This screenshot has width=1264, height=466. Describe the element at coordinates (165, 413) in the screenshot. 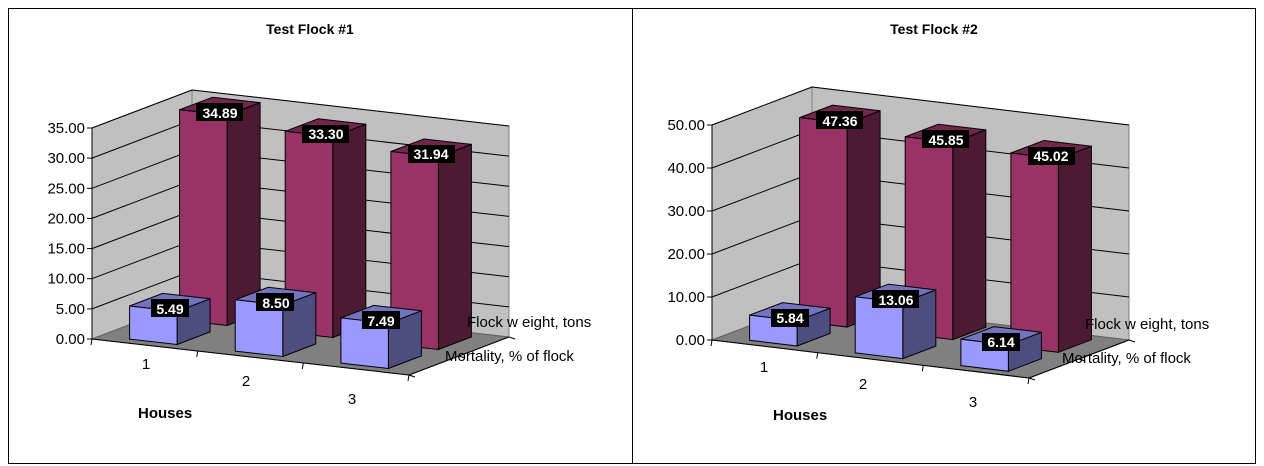

I see `chart-1-x-axis-label: Houses` at that location.